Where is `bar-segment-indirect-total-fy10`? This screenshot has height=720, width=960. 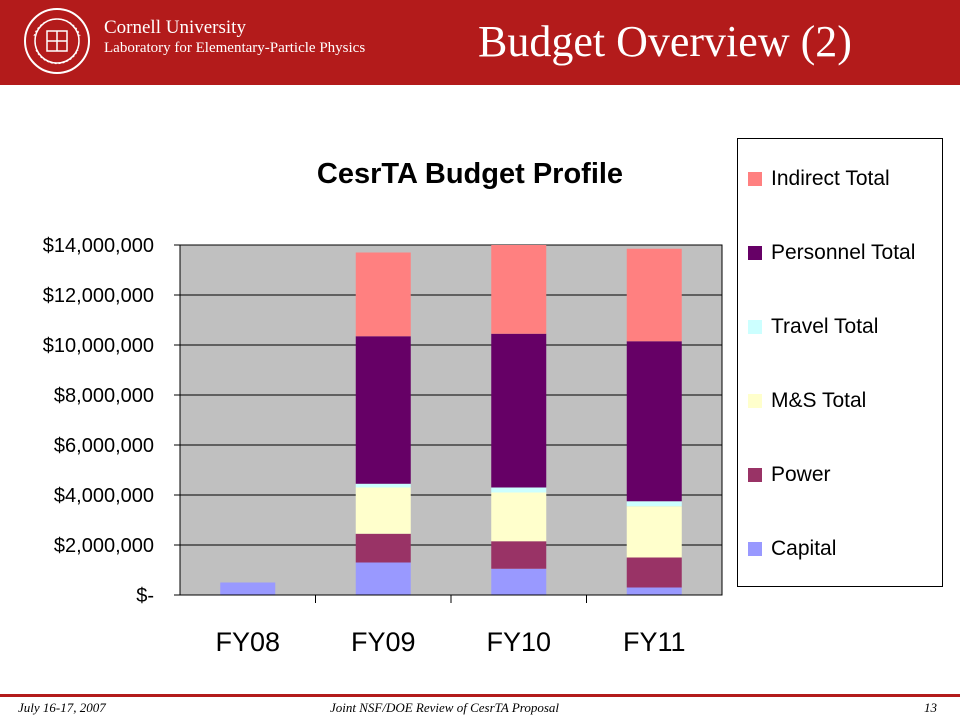
bar-segment-indirect-total-fy10 is located at coordinates (519, 289).